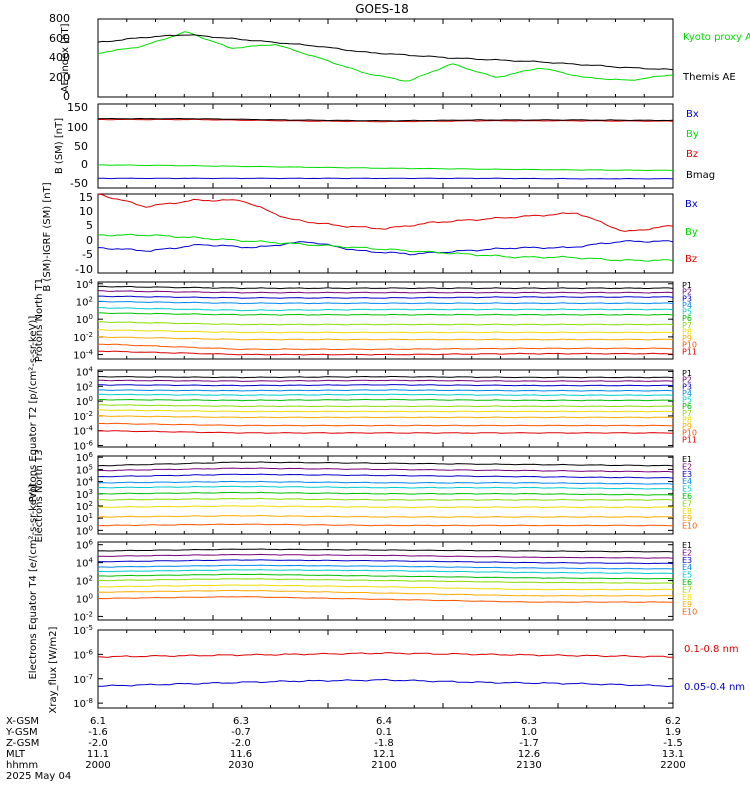 Image resolution: width=750 pixels, height=800 pixels. Describe the element at coordinates (386, 323) in the screenshot. I see `P7-p3-line` at that location.